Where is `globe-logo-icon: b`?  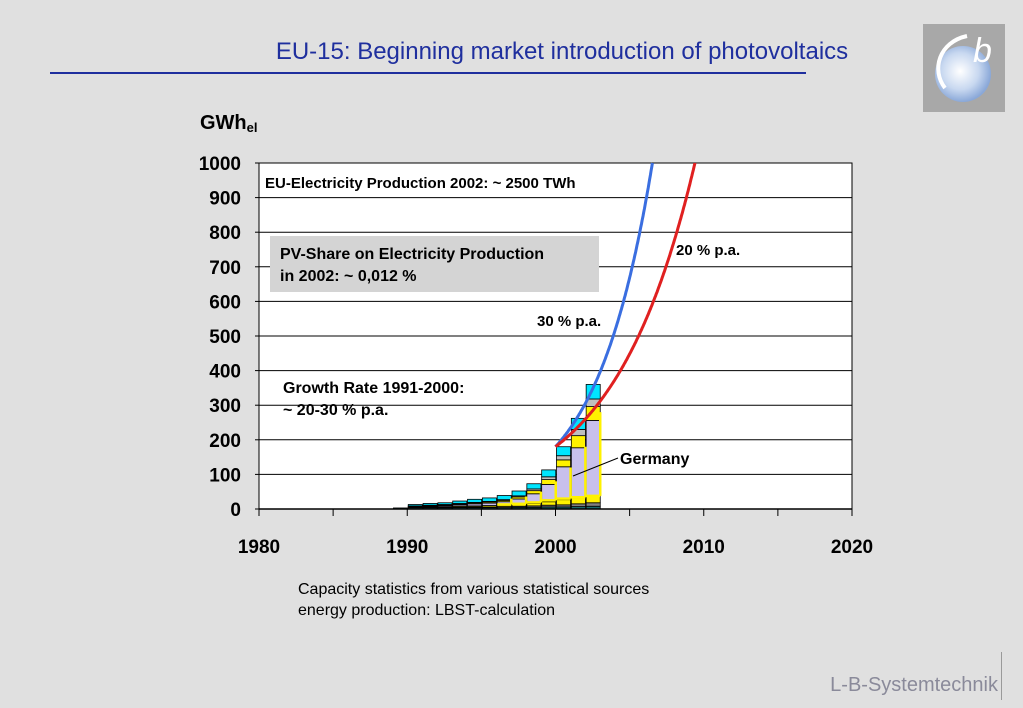 globe-logo-icon: b is located at coordinates (963, 67).